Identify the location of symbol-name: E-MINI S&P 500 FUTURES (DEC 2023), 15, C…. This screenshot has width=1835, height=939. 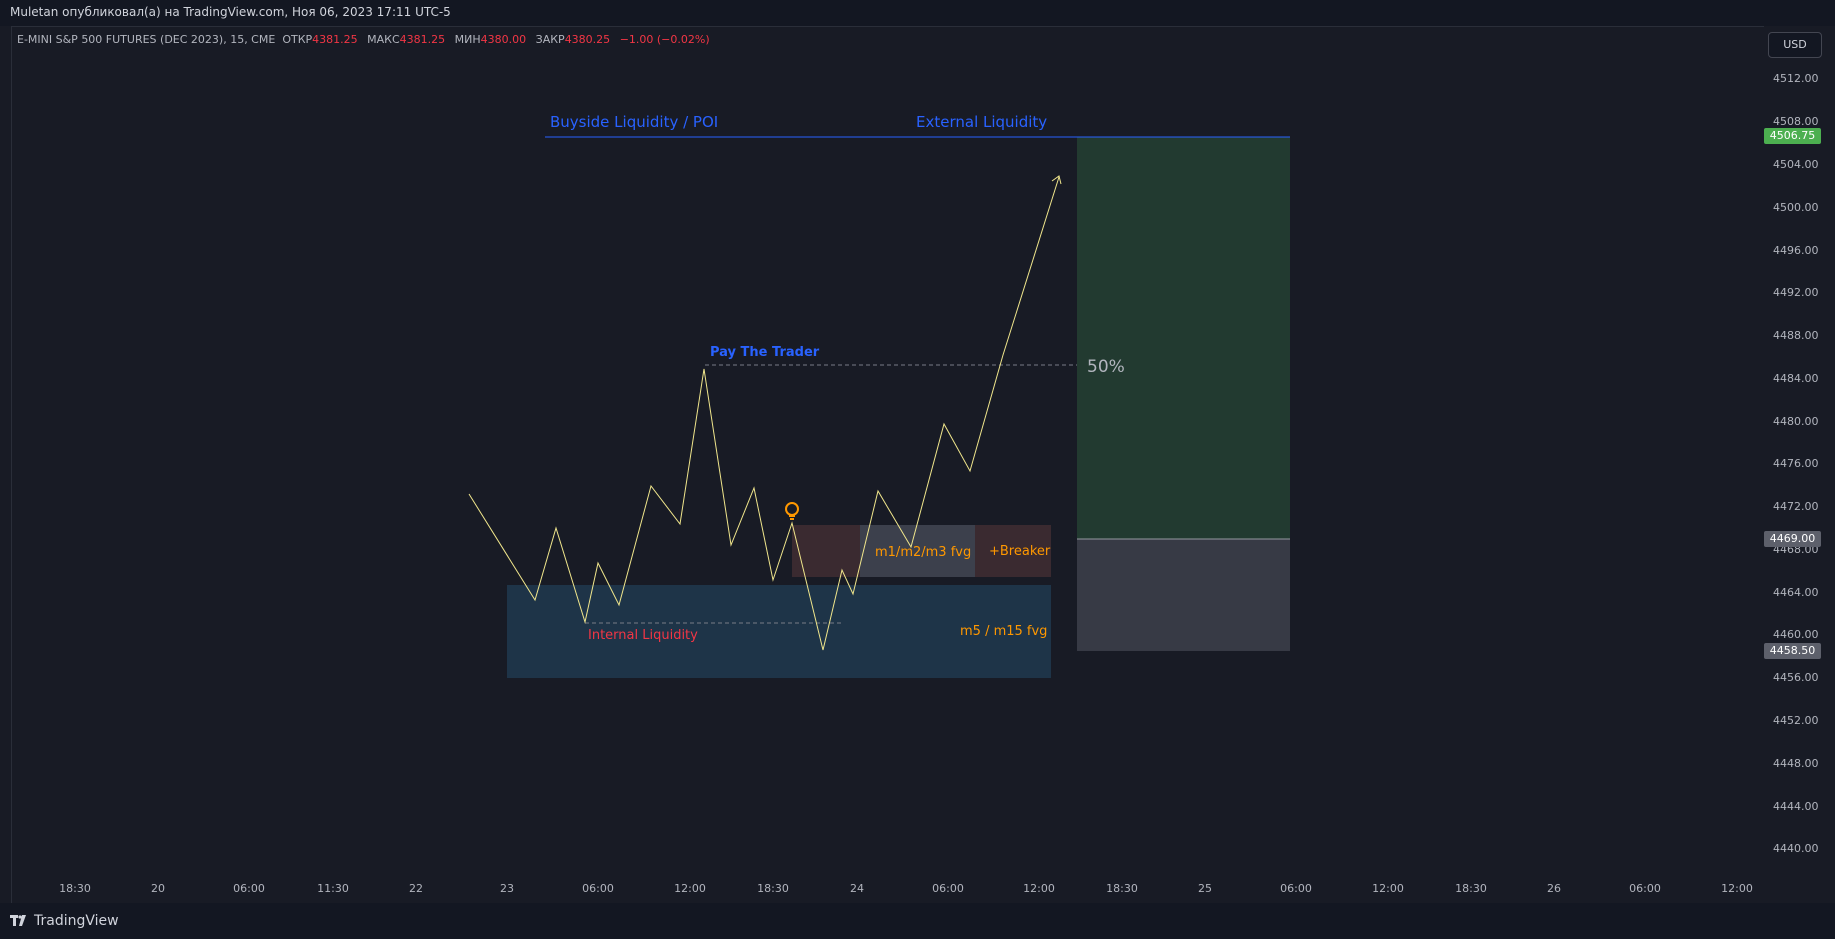
(146, 39).